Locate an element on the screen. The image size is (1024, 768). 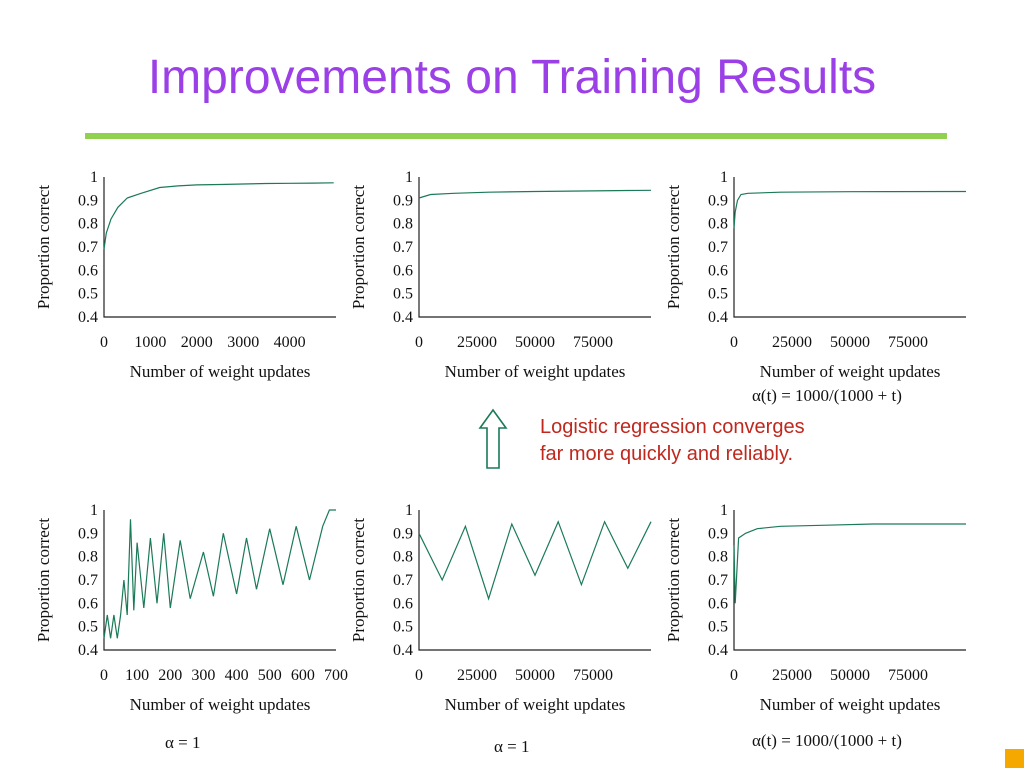
formula-bottom-middle: α = 1 is located at coordinates (512, 746).